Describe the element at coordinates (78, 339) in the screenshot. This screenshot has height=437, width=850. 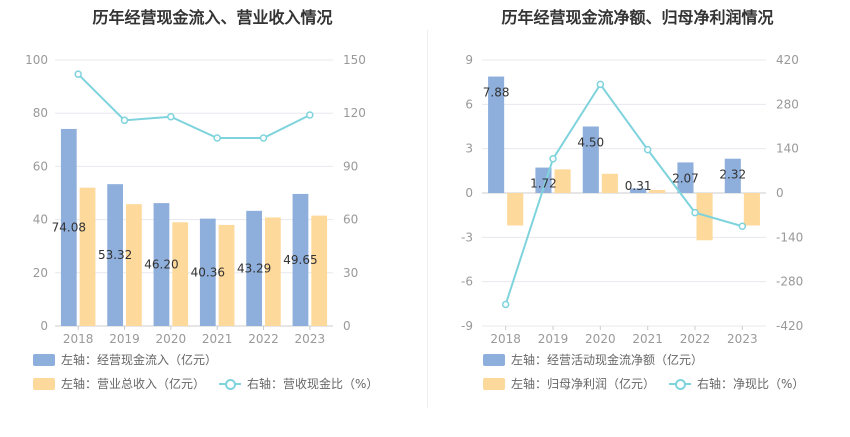
I see `x-tick-label-0-0: 2018` at that location.